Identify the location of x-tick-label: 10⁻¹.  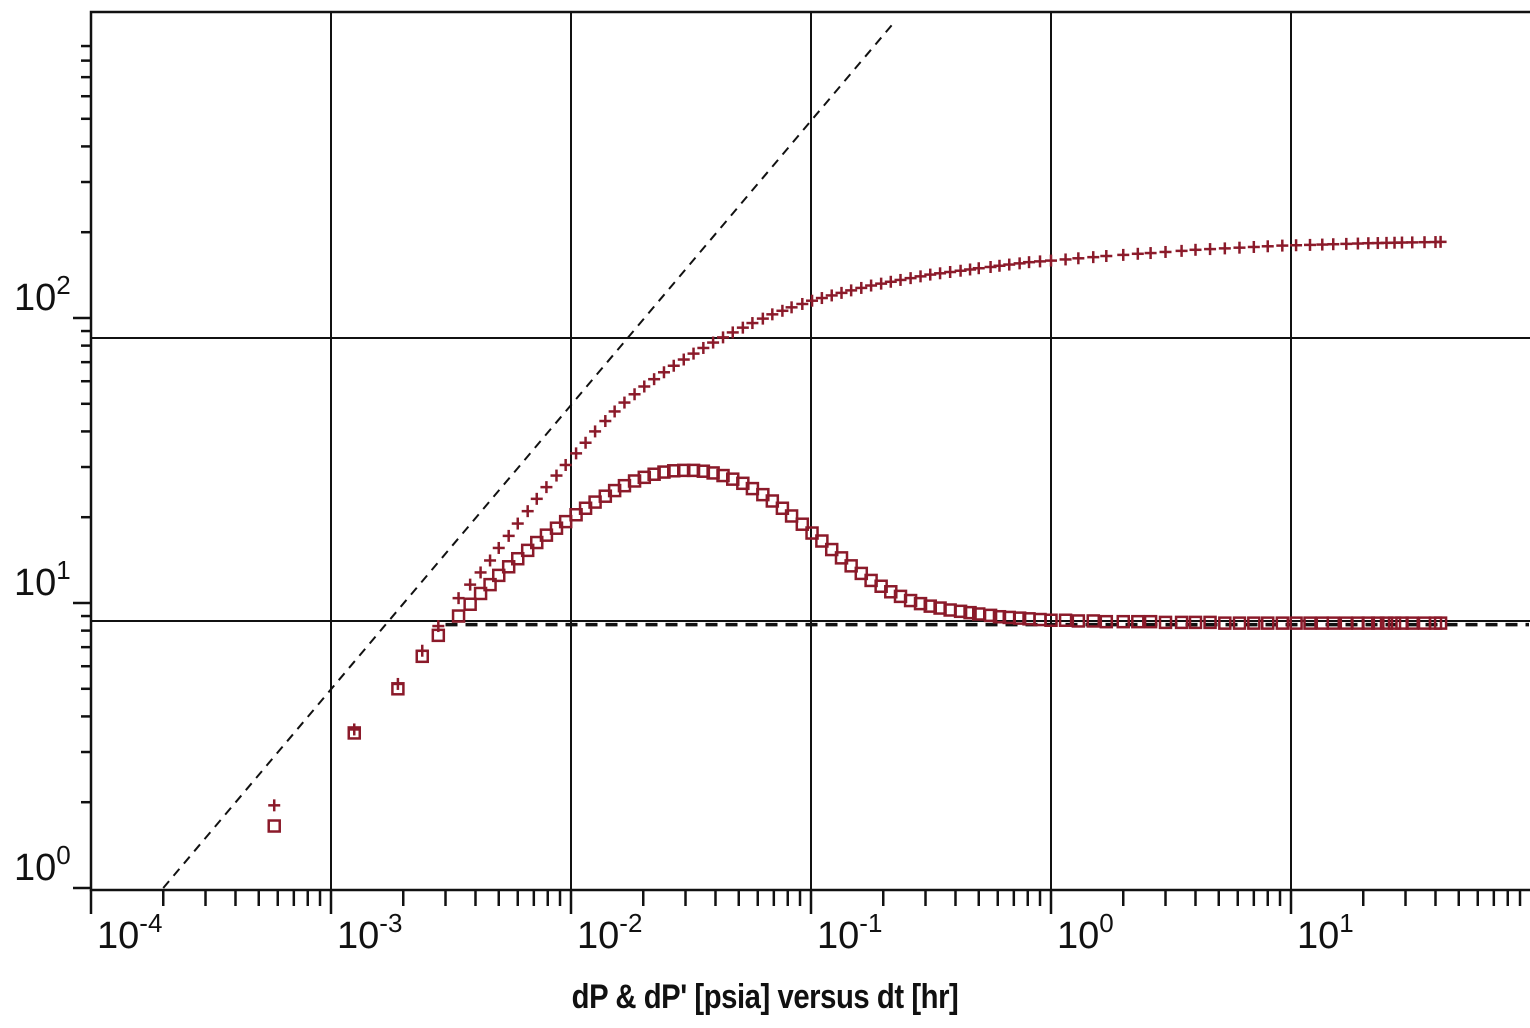
(849, 932).